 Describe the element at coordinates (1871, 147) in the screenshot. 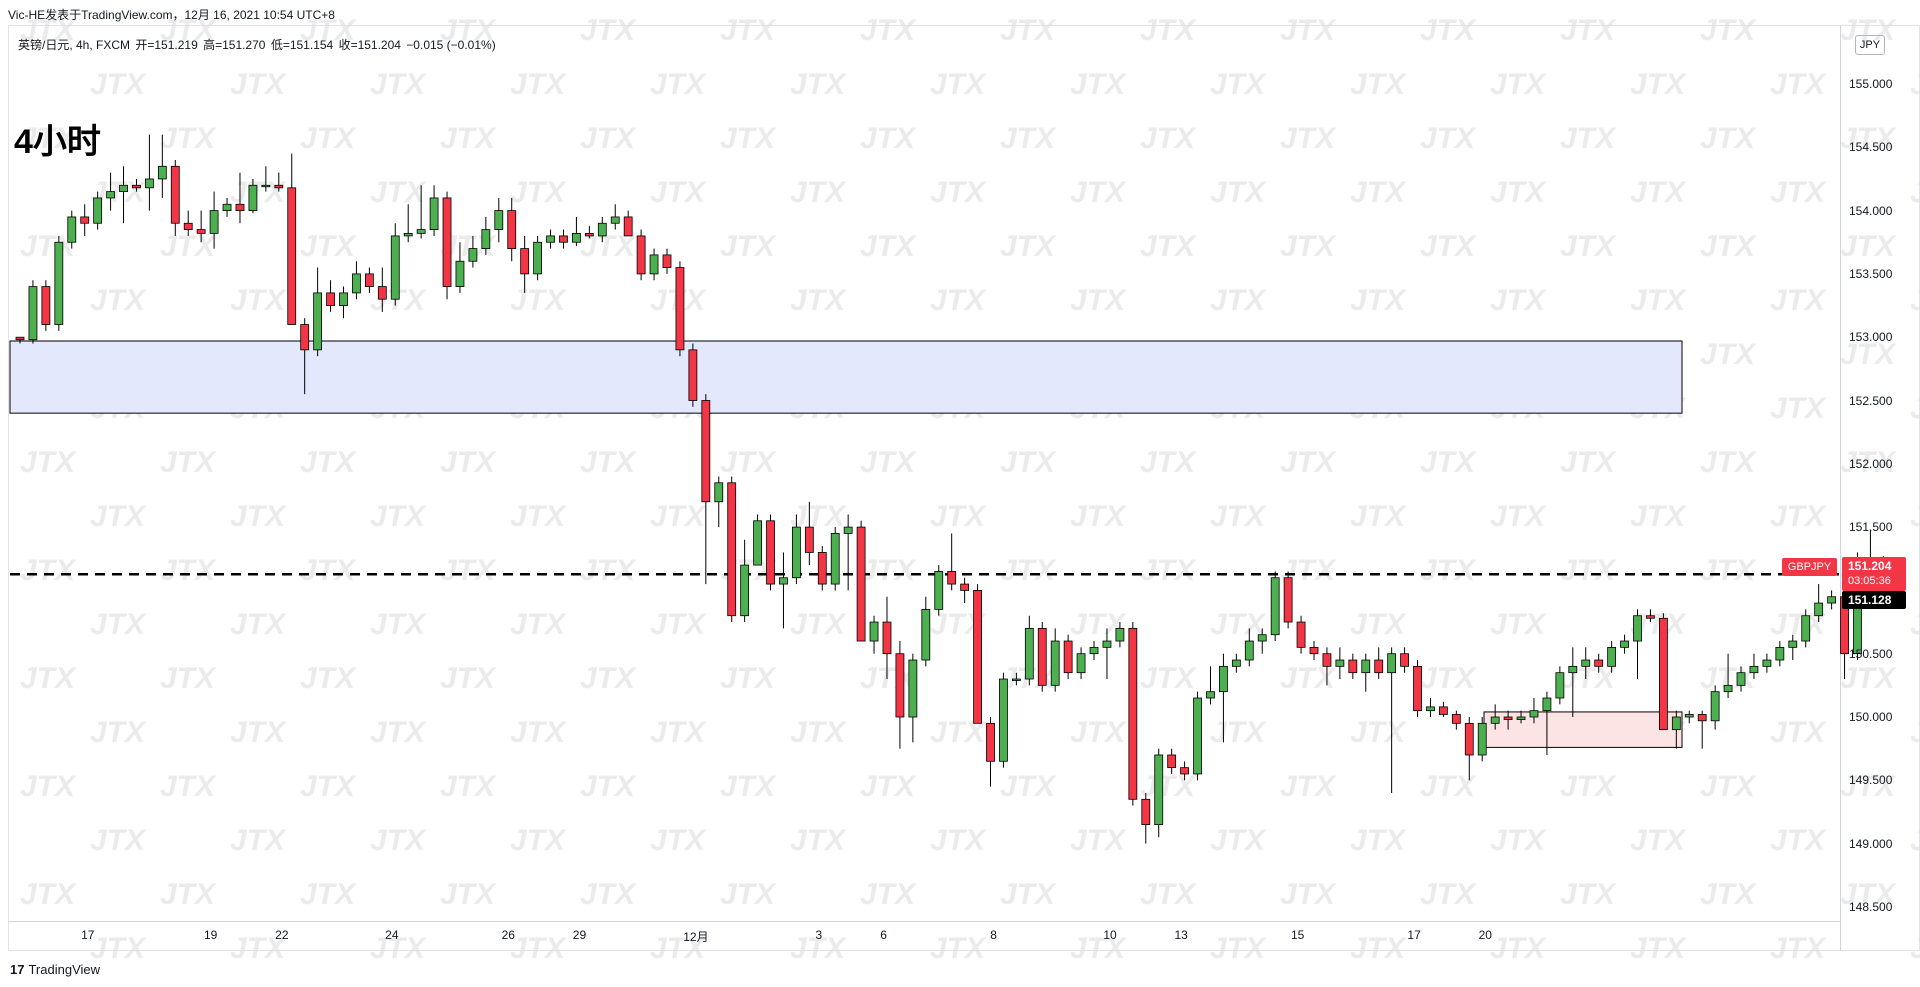

I see `price-tick-label: 154.500` at that location.